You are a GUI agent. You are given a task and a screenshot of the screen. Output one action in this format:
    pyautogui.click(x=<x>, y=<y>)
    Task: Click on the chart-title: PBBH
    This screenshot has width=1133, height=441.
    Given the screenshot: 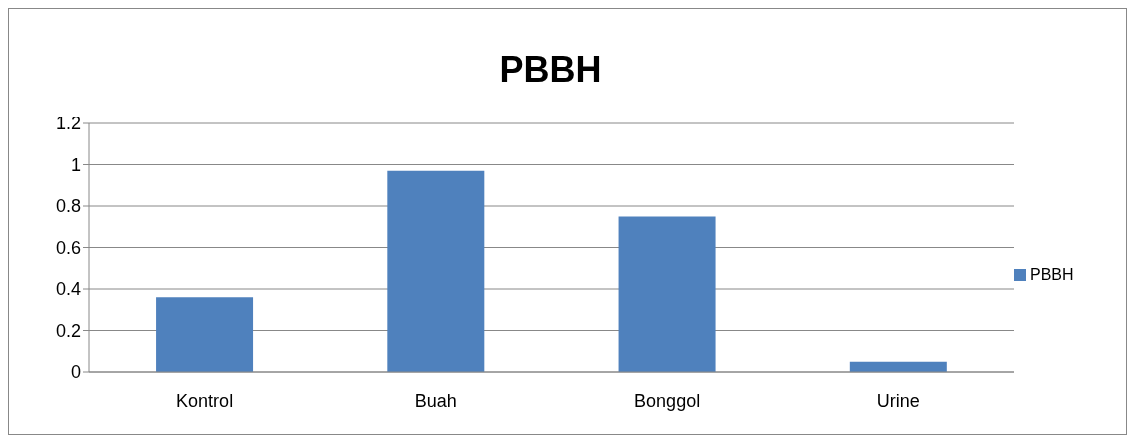 What is the action you would take?
    pyautogui.click(x=550, y=70)
    